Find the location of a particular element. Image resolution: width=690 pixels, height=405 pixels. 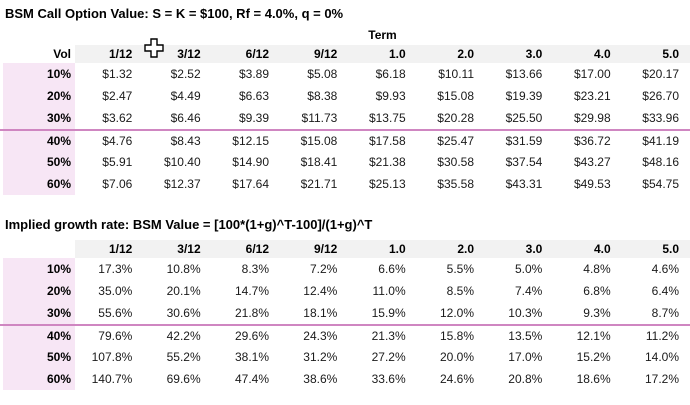

growth-rate-cell: 13.5% is located at coordinates (525, 336).